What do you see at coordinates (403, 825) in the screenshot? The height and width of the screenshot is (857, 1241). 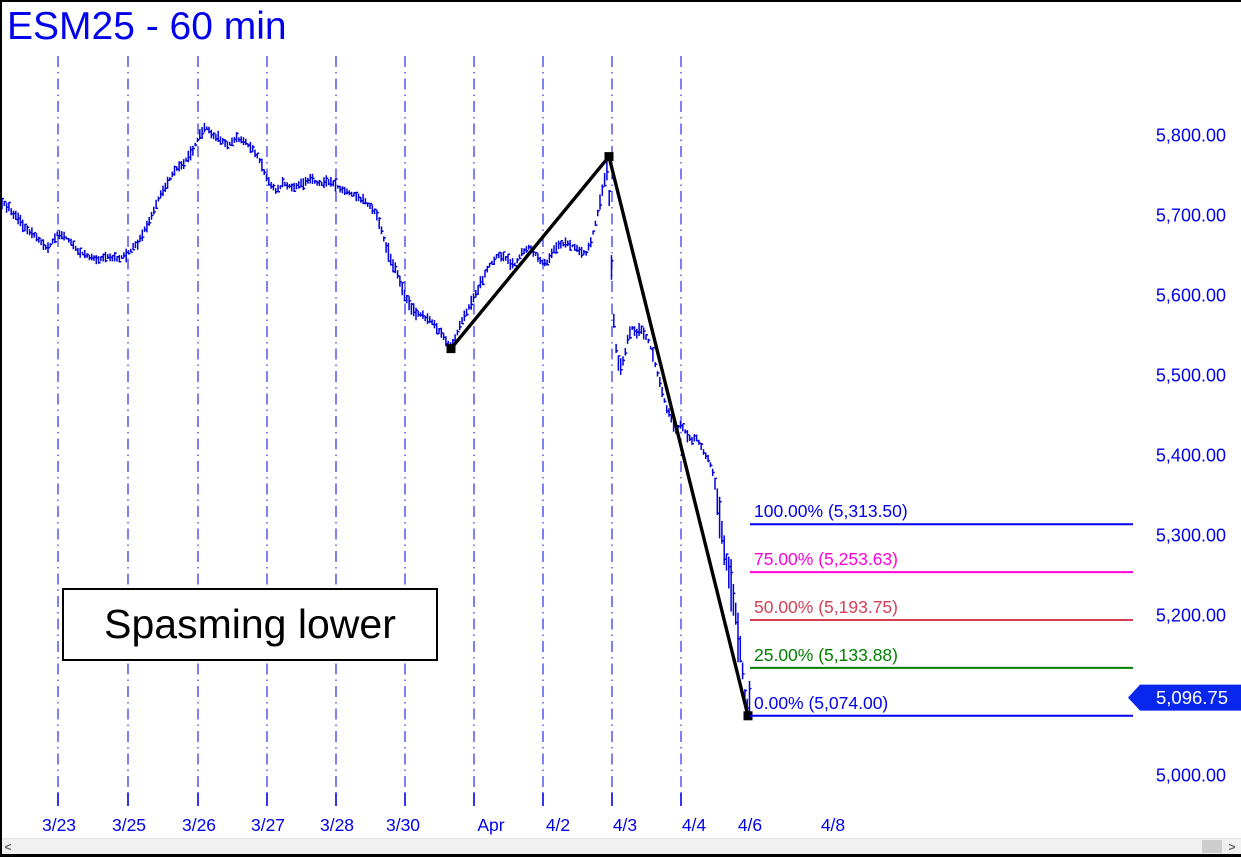 I see `x-axis-tick-label: 3/30` at bounding box center [403, 825].